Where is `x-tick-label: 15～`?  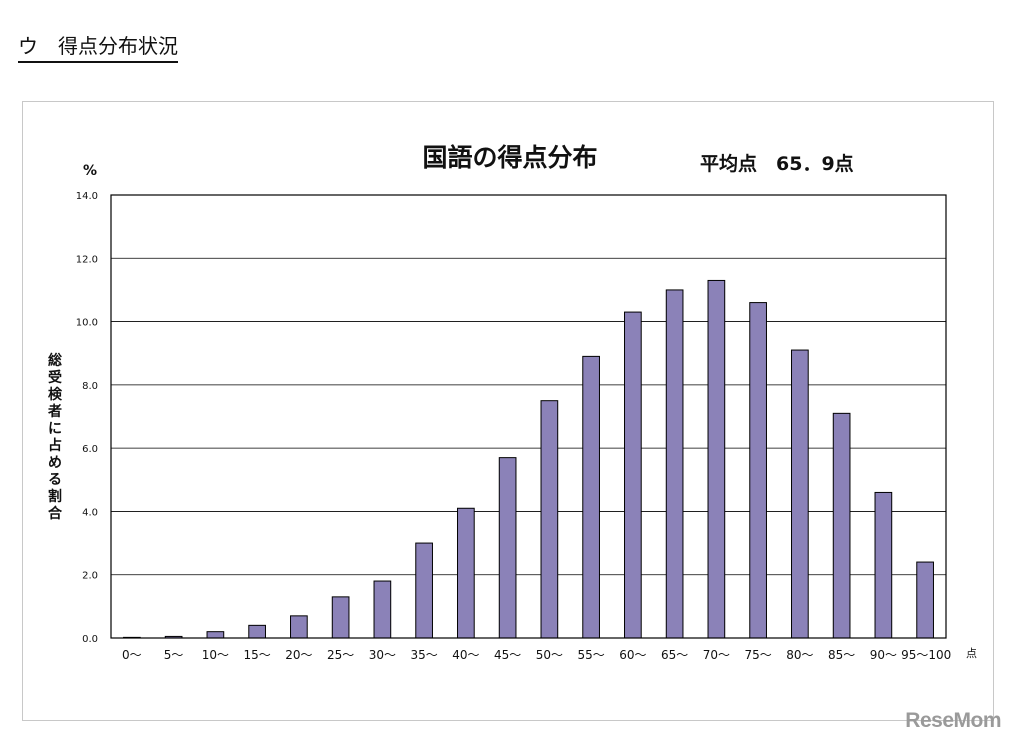
x-tick-label: 15～ is located at coordinates (256, 655).